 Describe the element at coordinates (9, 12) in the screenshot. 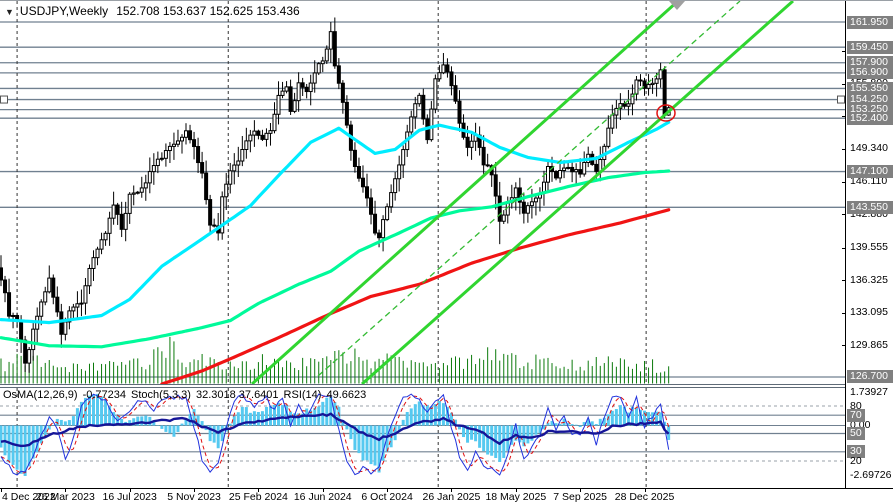

I see `symbol-dropdown-icon: ▼` at that location.